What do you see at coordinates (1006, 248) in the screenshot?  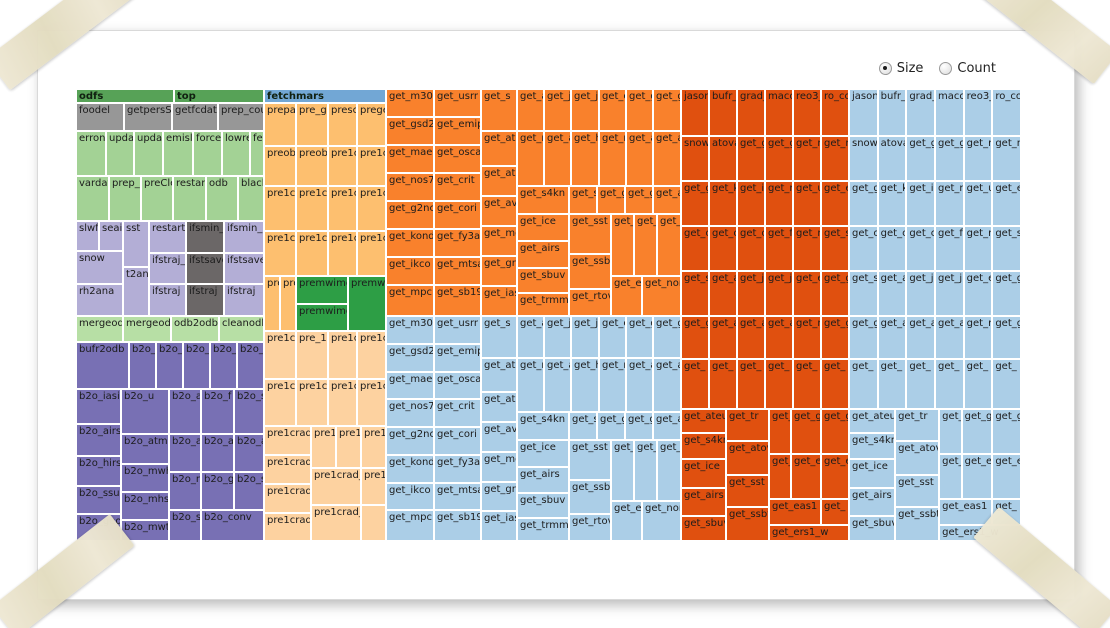 I see `treemap-cell: get_s` at bounding box center [1006, 248].